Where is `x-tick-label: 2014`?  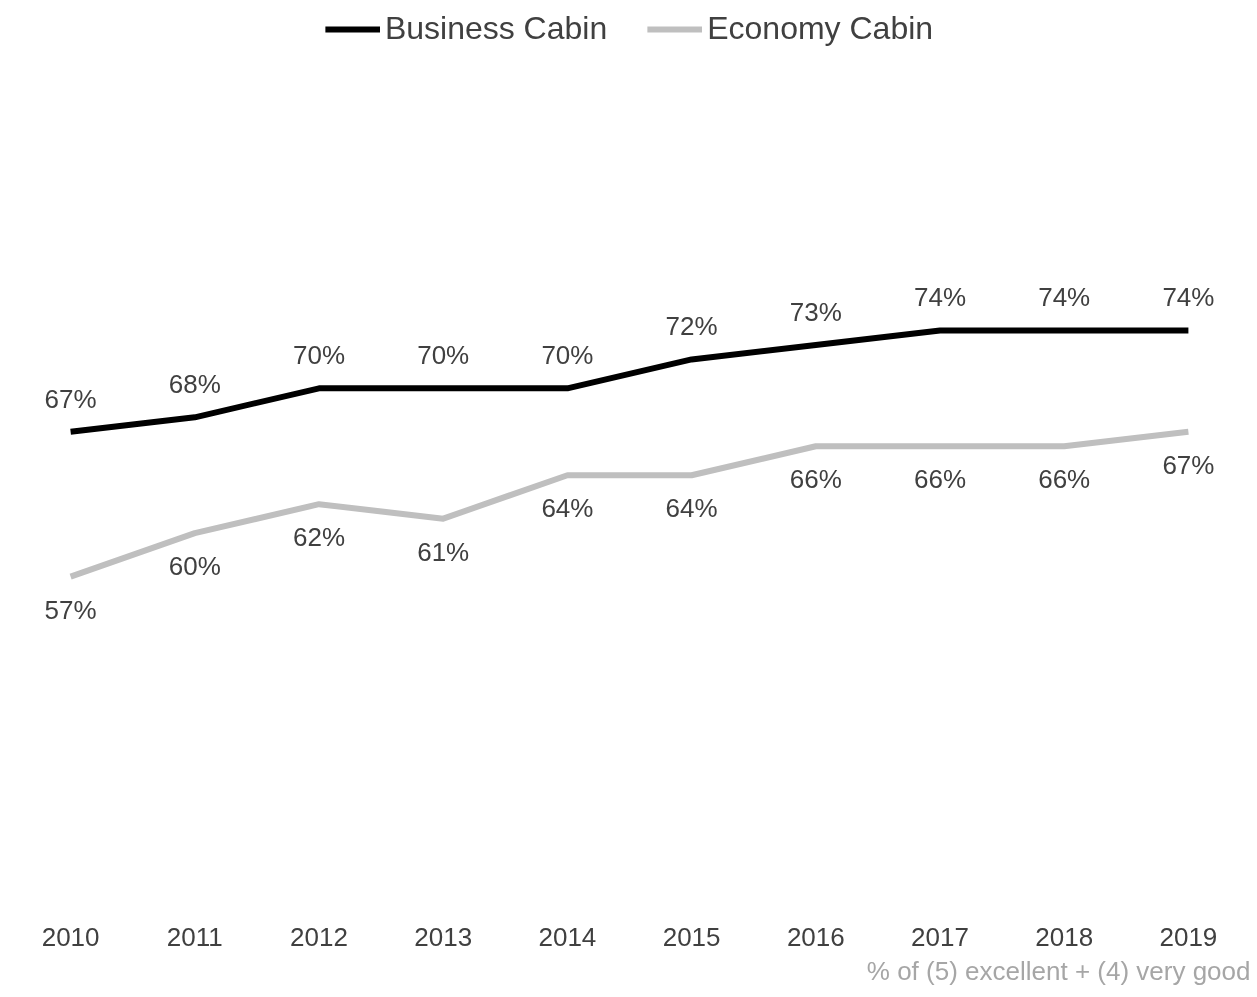
x-tick-label: 2014 is located at coordinates (567, 936).